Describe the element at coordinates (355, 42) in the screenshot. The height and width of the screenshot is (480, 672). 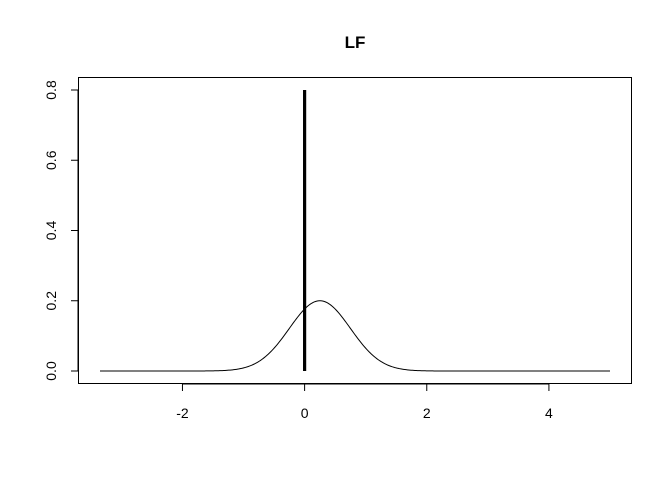
I see `chart-title: LF` at that location.